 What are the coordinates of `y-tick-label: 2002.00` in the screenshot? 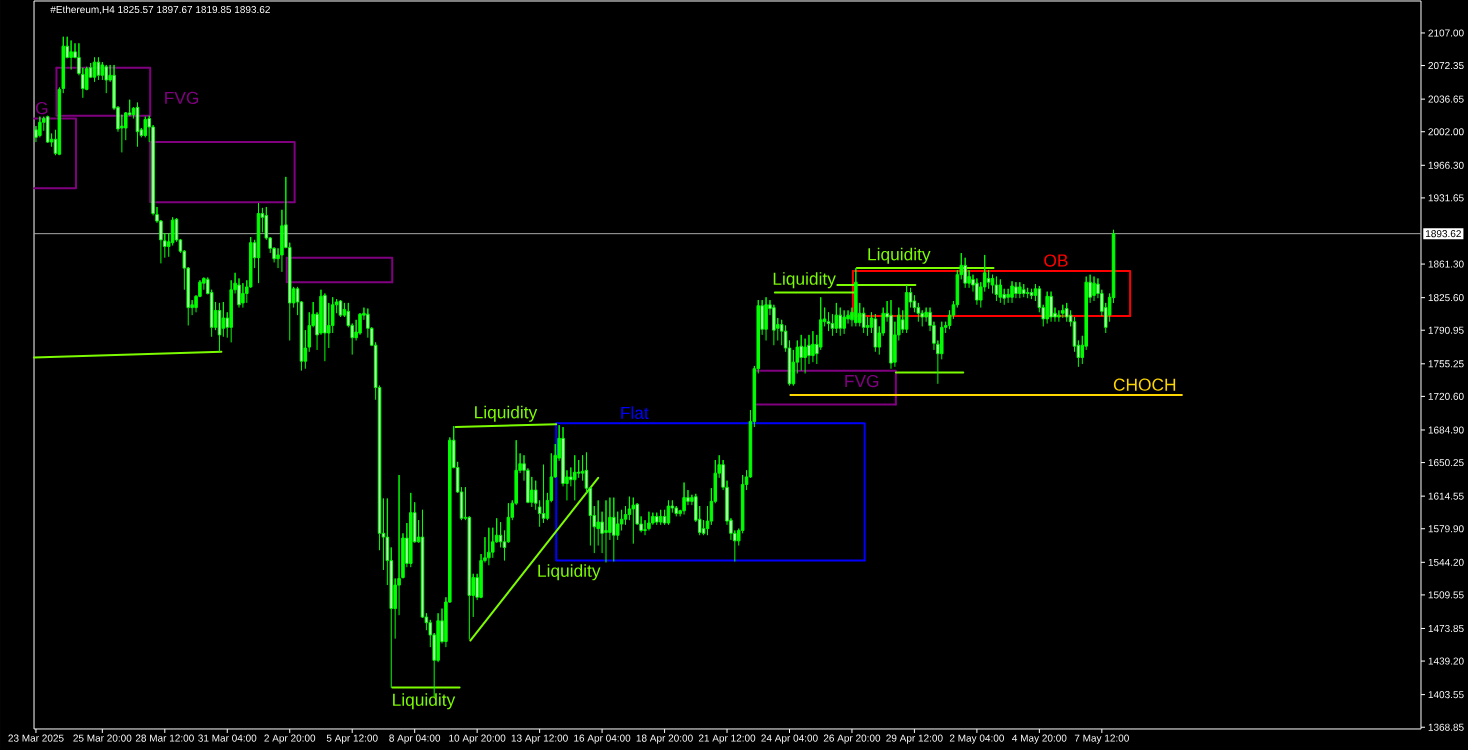 It's located at (1446, 132).